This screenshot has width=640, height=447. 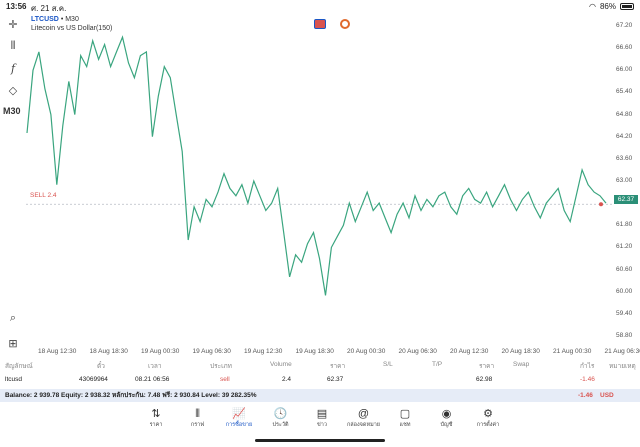 I want to click on nav-label: การซื้อขาย, so click(x=239, y=425).